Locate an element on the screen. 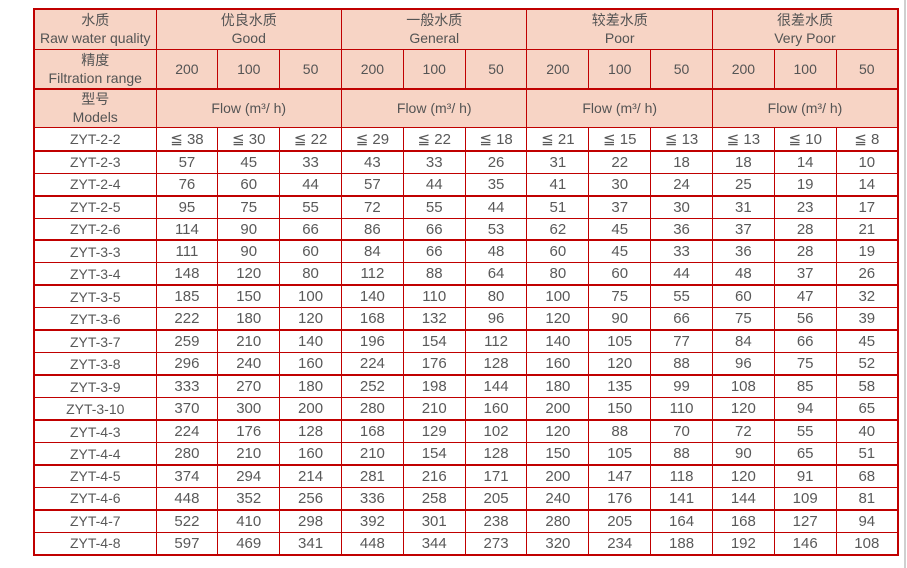 The width and height of the screenshot is (907, 568). flow-value-cell: 64 is located at coordinates (496, 274).